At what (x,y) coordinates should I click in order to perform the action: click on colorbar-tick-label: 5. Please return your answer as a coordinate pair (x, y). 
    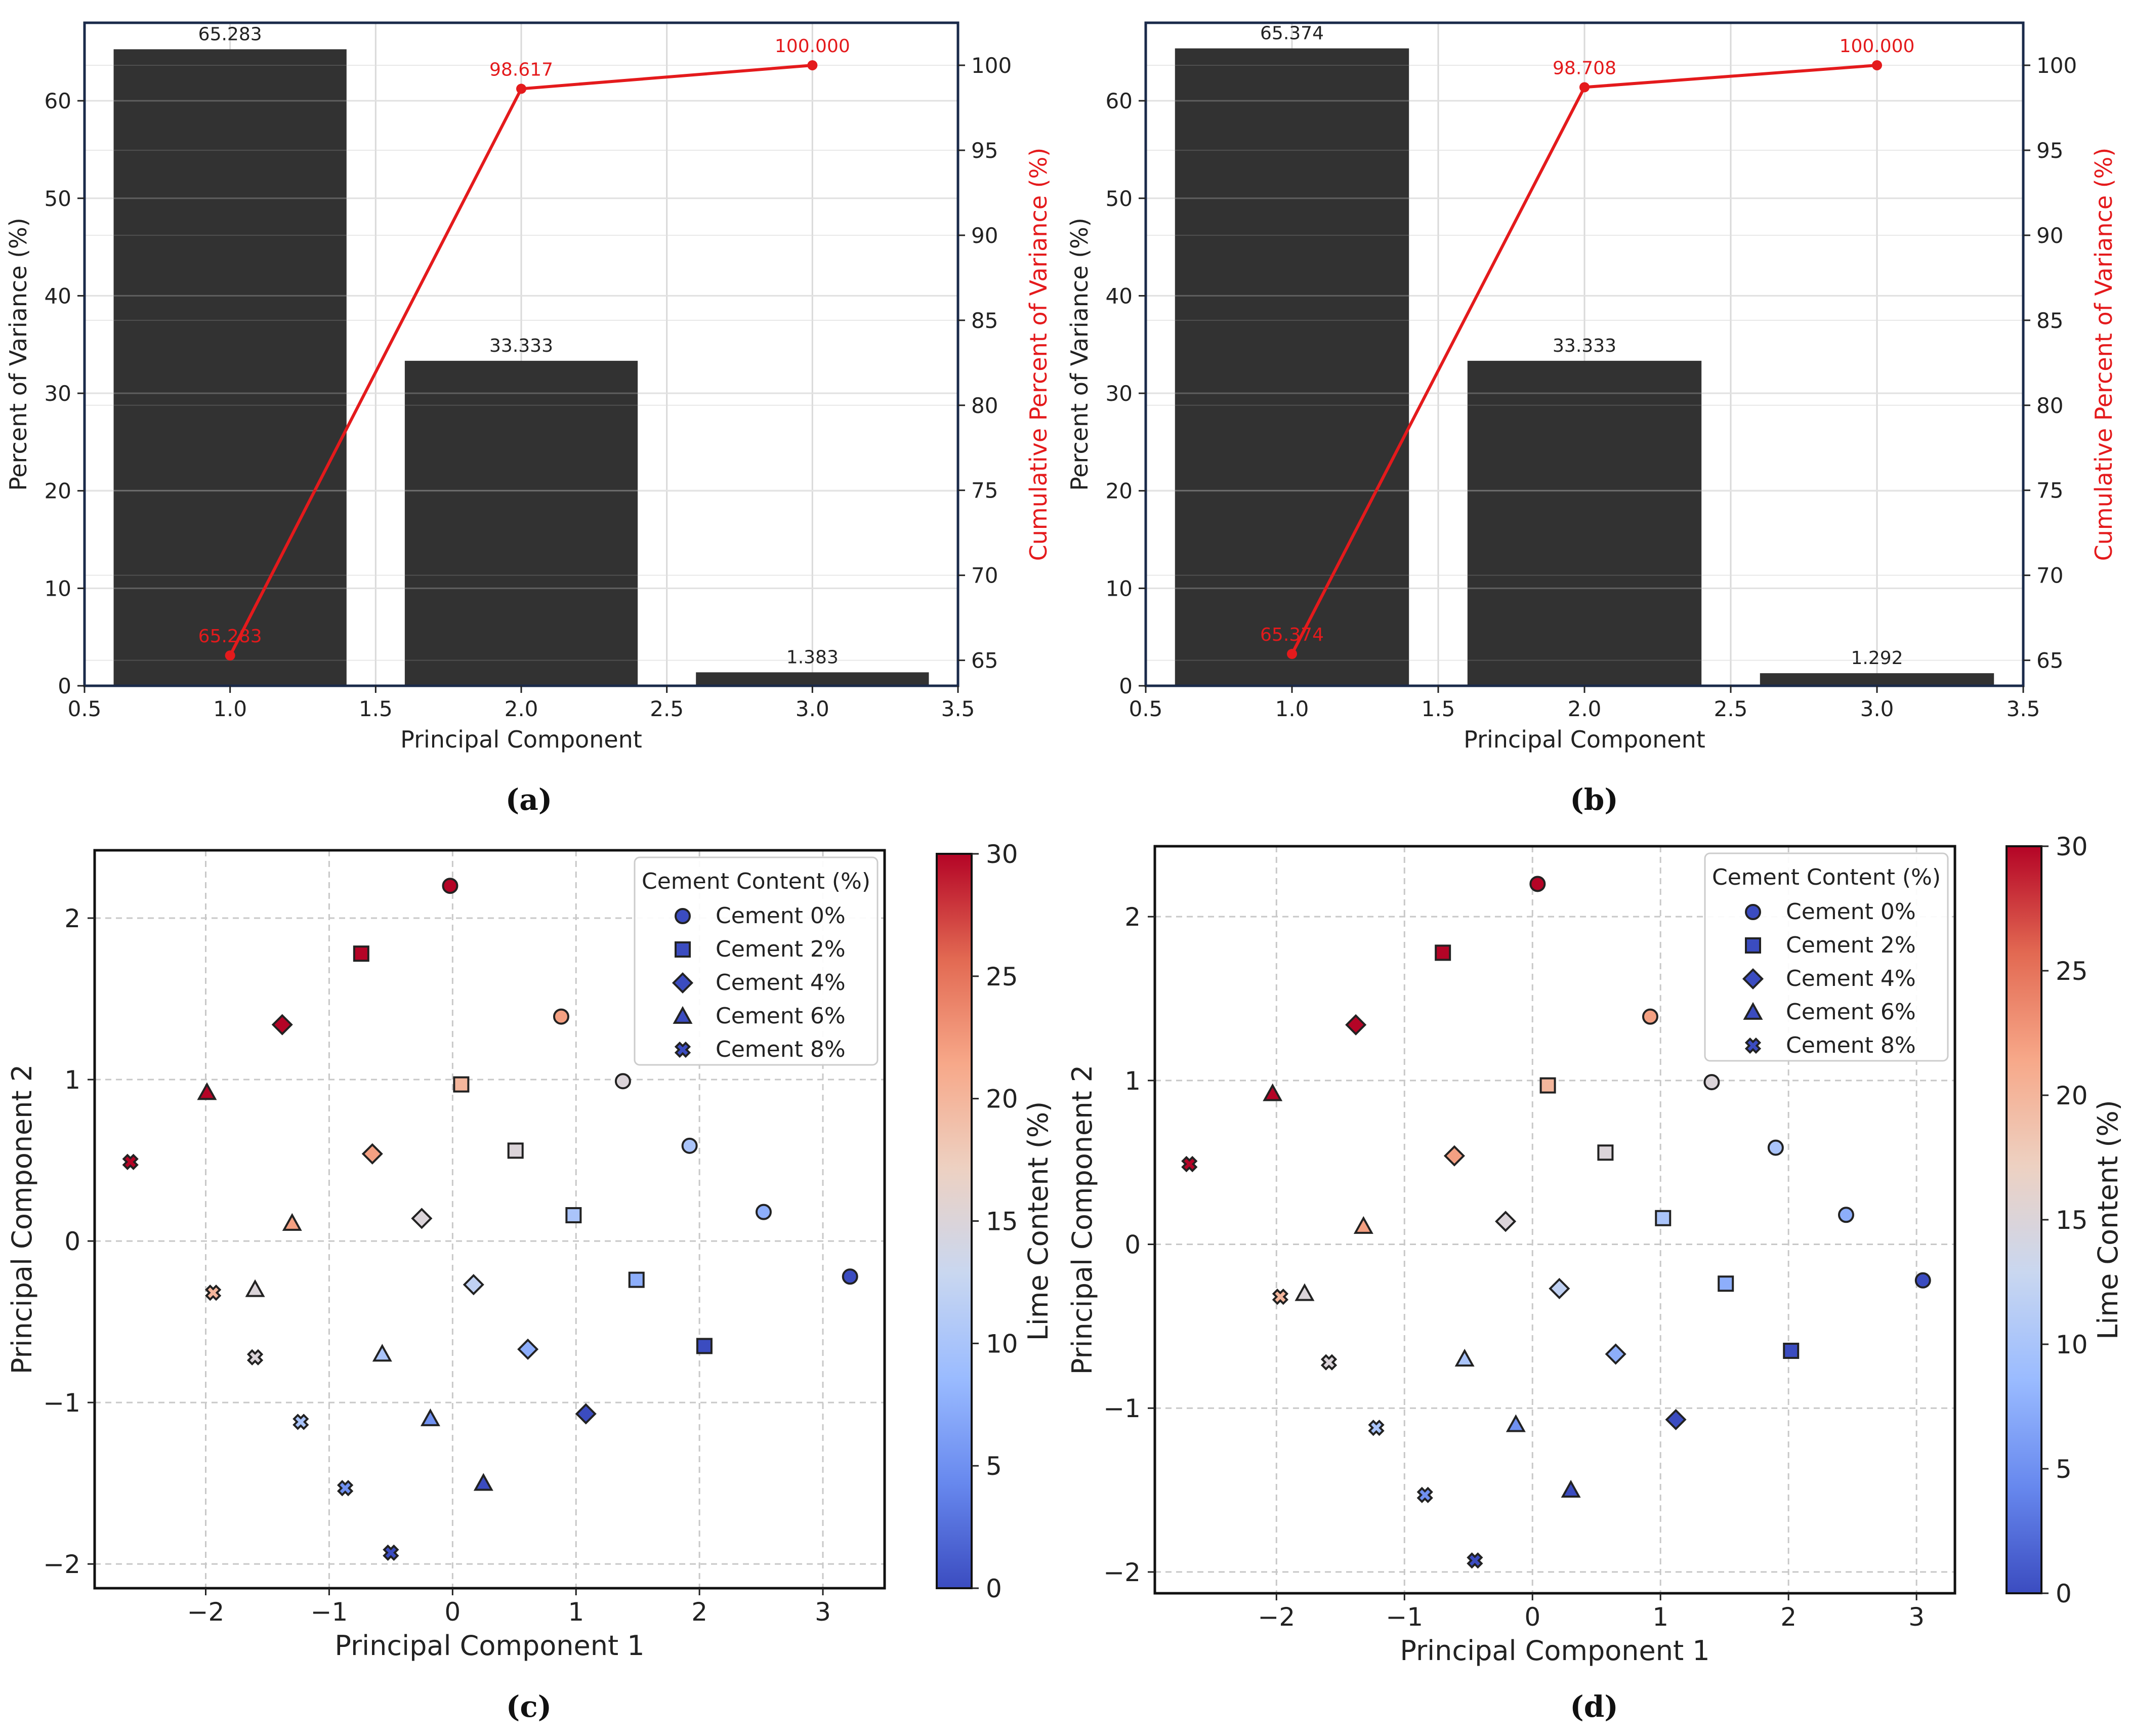
    Looking at the image, I should click on (2064, 1469).